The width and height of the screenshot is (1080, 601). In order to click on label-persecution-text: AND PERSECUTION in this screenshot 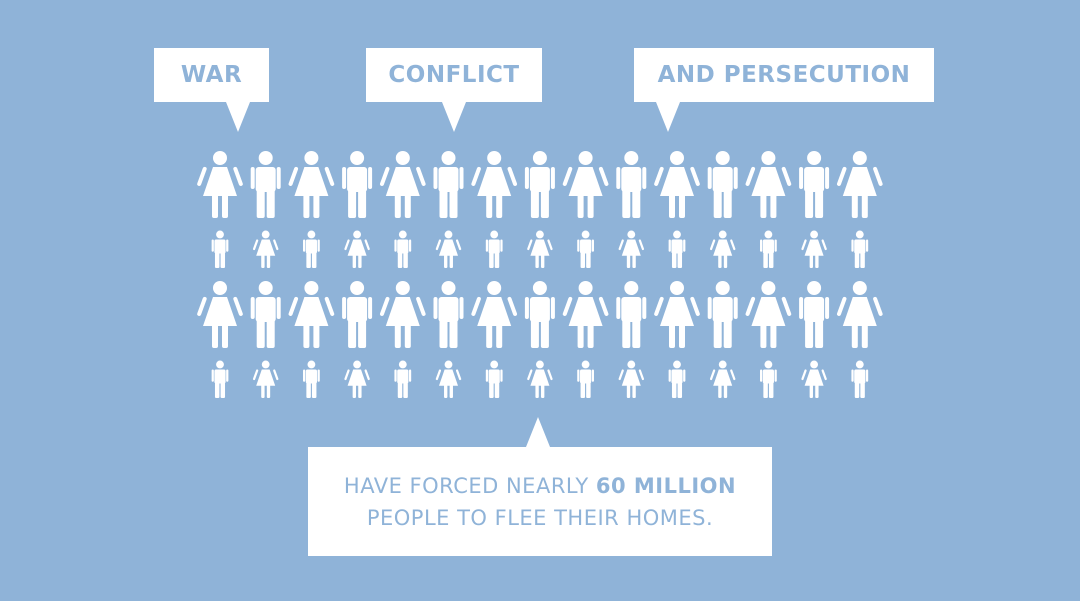, I will do `click(784, 75)`.